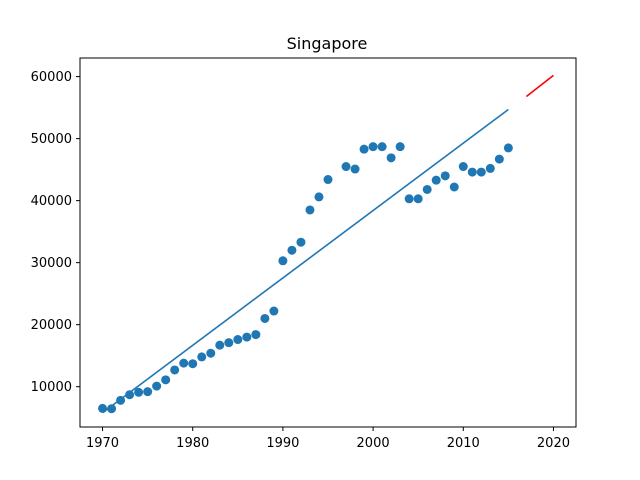 This screenshot has height=480, width=640. What do you see at coordinates (463, 443) in the screenshot?
I see `x-tick-label: 2010` at bounding box center [463, 443].